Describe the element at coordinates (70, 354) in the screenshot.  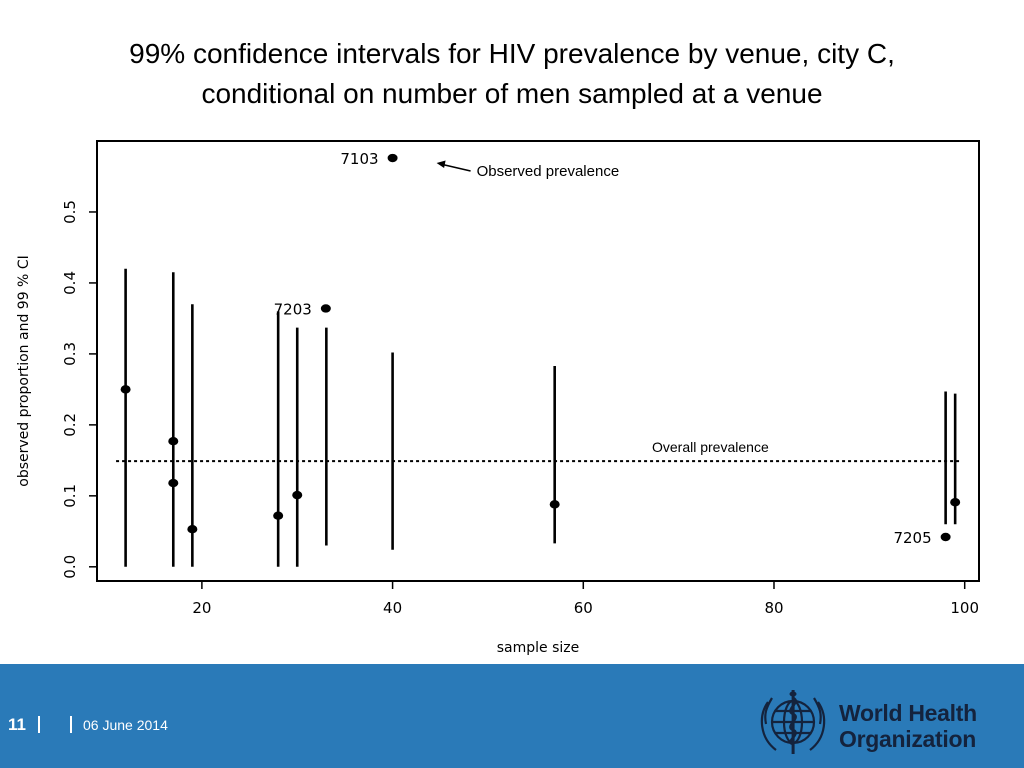
I see `y-tick-label: 0.3` at that location.